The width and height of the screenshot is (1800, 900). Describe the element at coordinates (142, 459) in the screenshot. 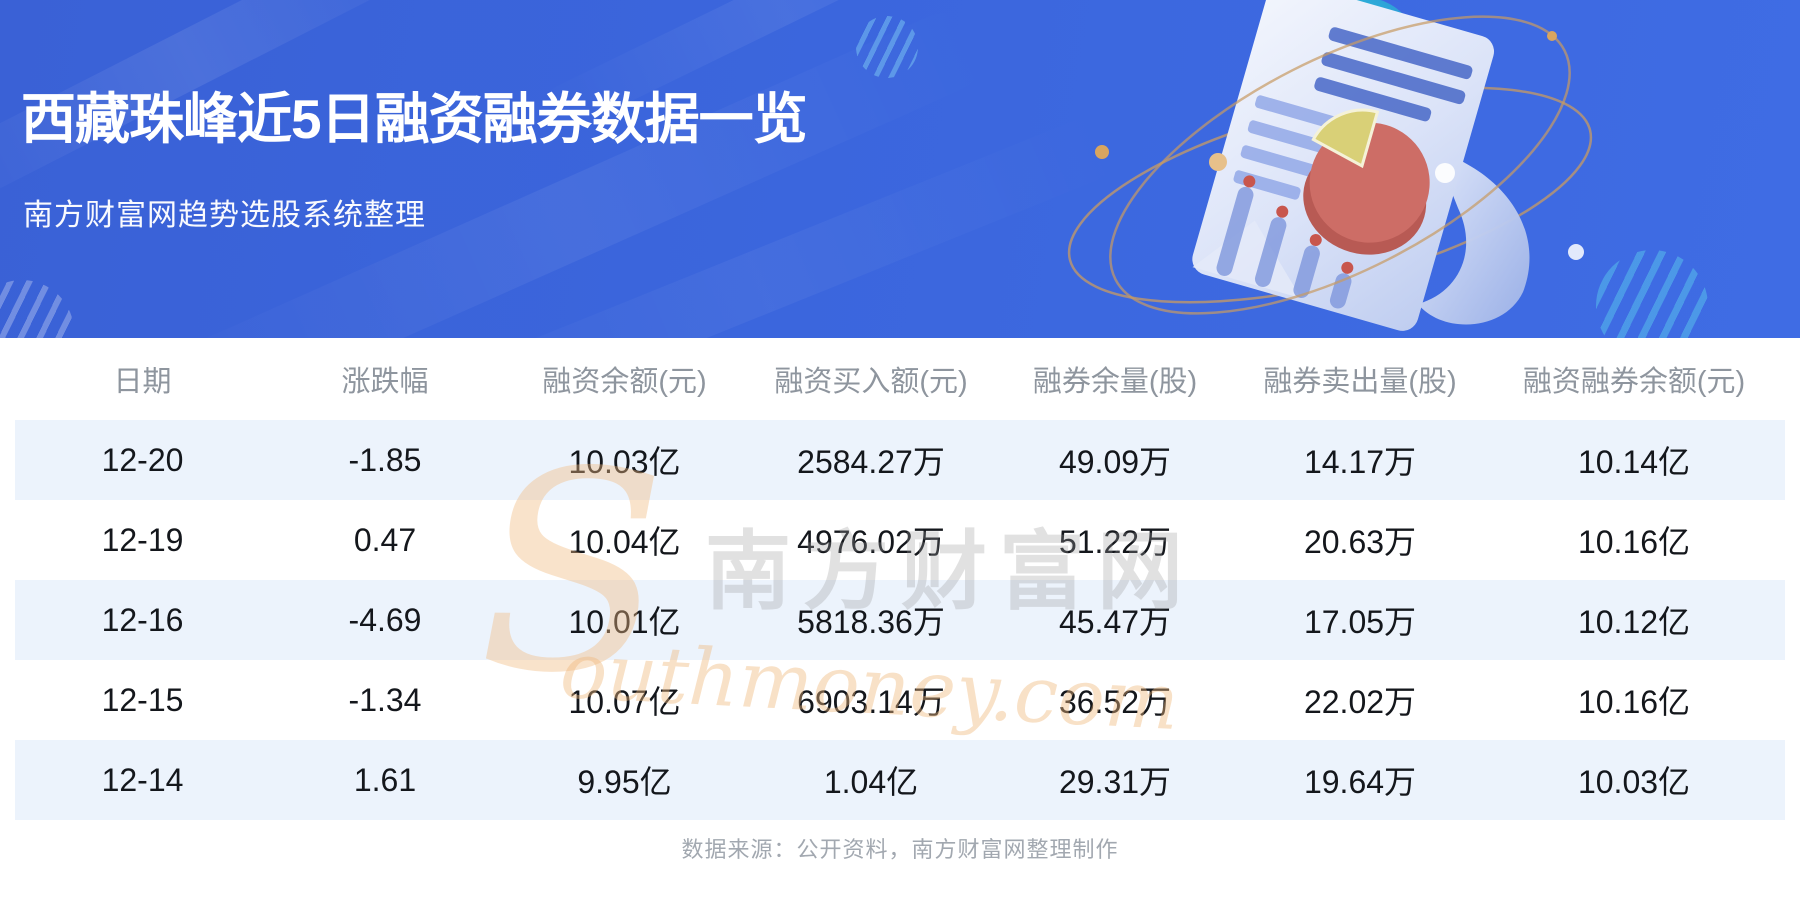

I see `table-cell-date: 12-20` at that location.